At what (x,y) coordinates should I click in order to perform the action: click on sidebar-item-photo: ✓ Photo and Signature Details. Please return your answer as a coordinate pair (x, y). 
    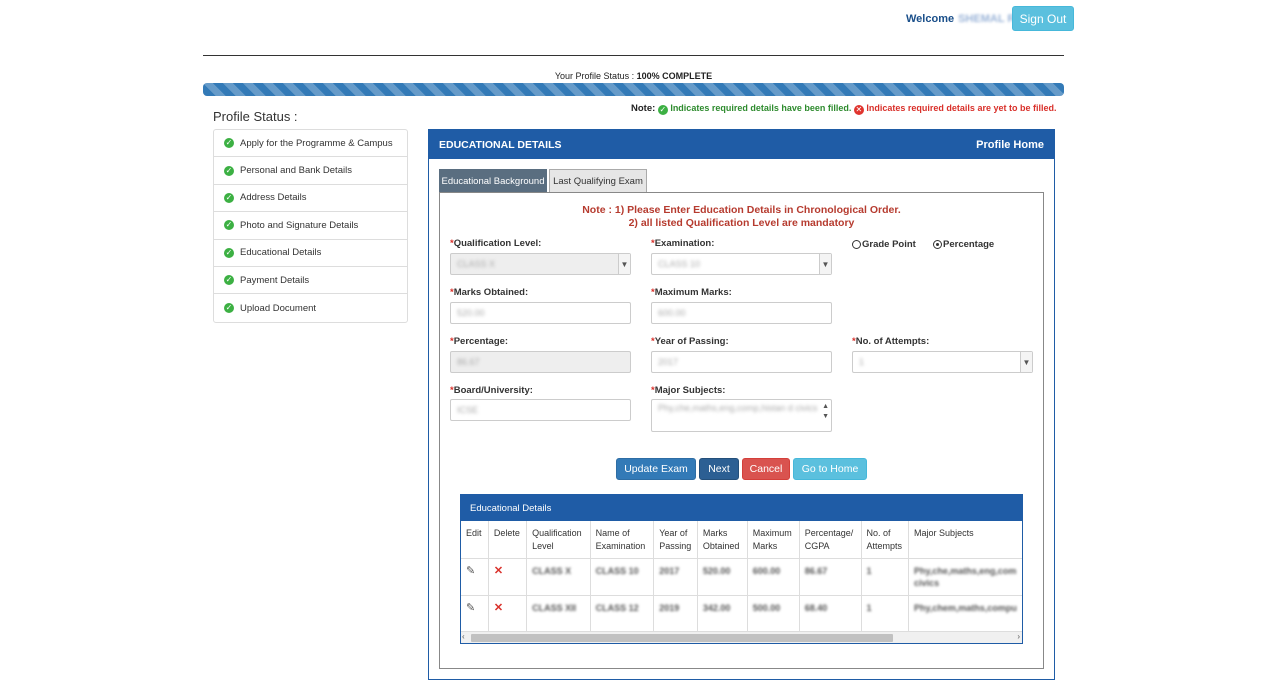
    Looking at the image, I should click on (310, 226).